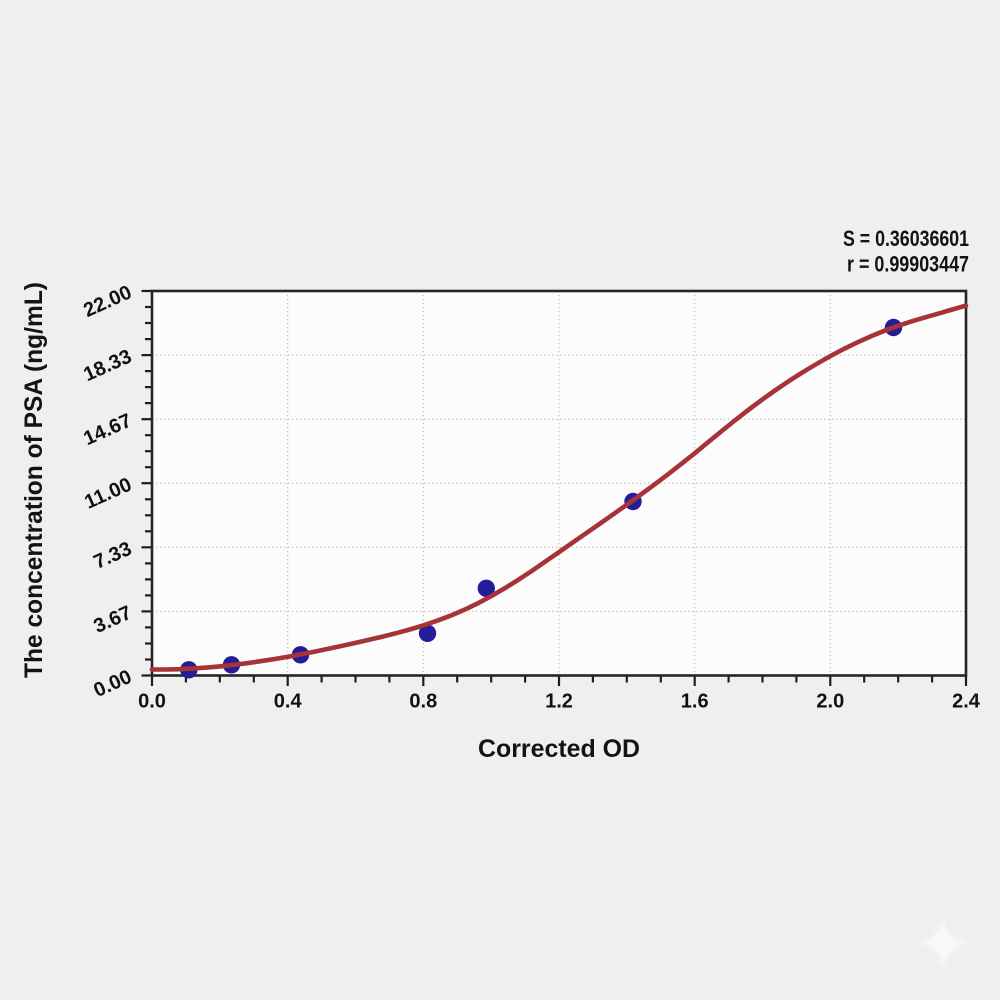  I want to click on svg-text: r = 0.99903447, so click(908, 264).